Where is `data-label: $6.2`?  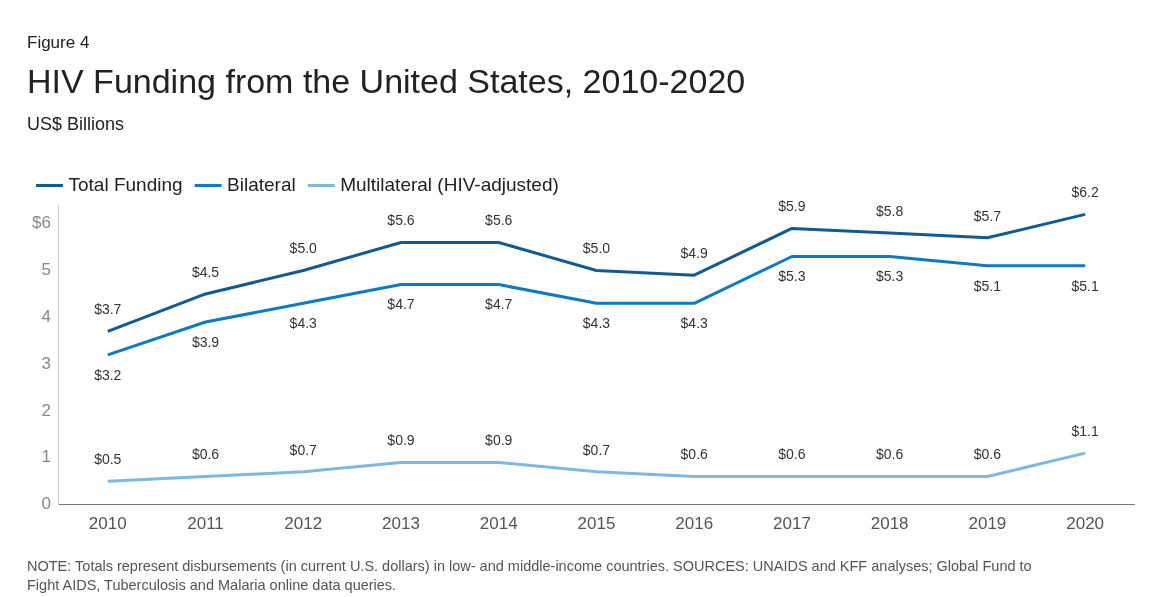 data-label: $6.2 is located at coordinates (1085, 192).